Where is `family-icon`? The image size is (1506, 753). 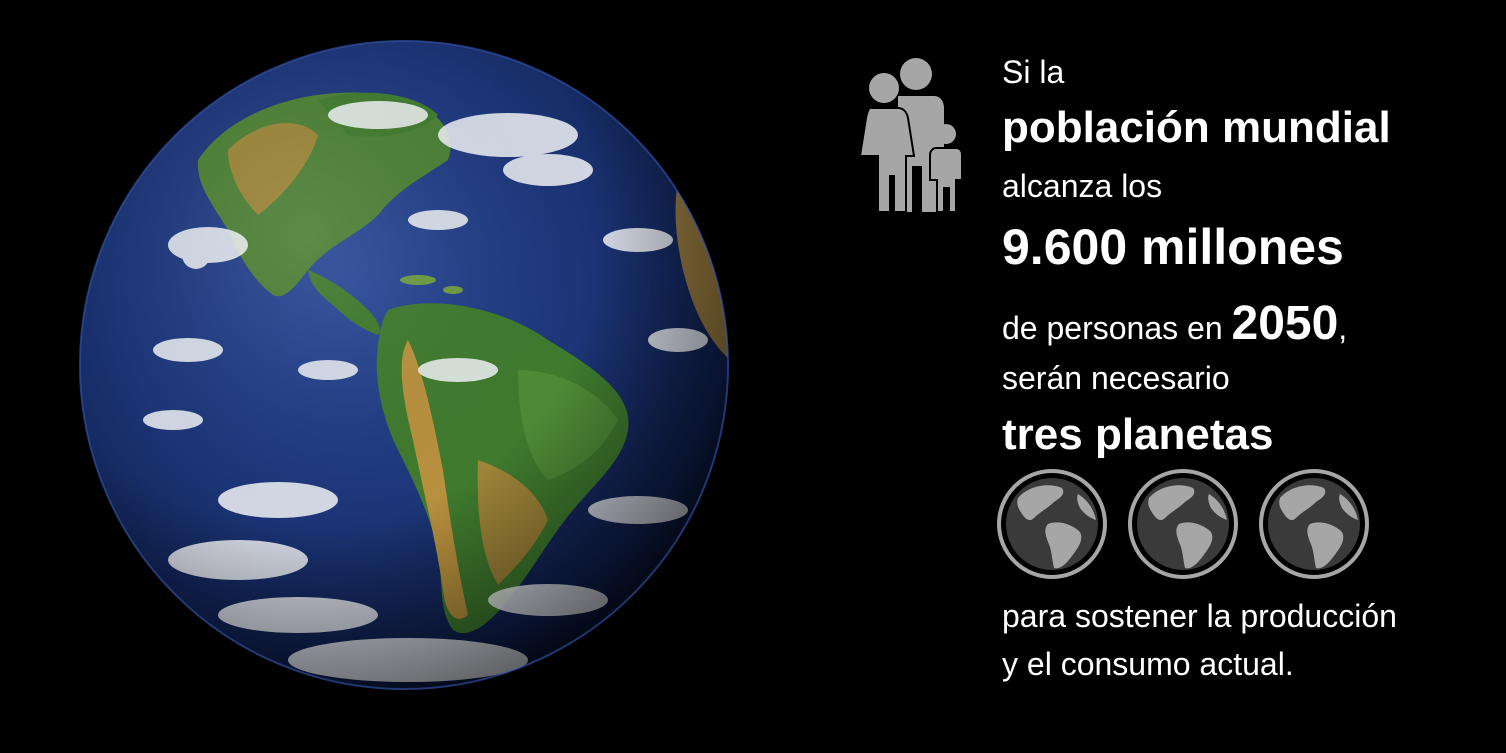 family-icon is located at coordinates (910, 135).